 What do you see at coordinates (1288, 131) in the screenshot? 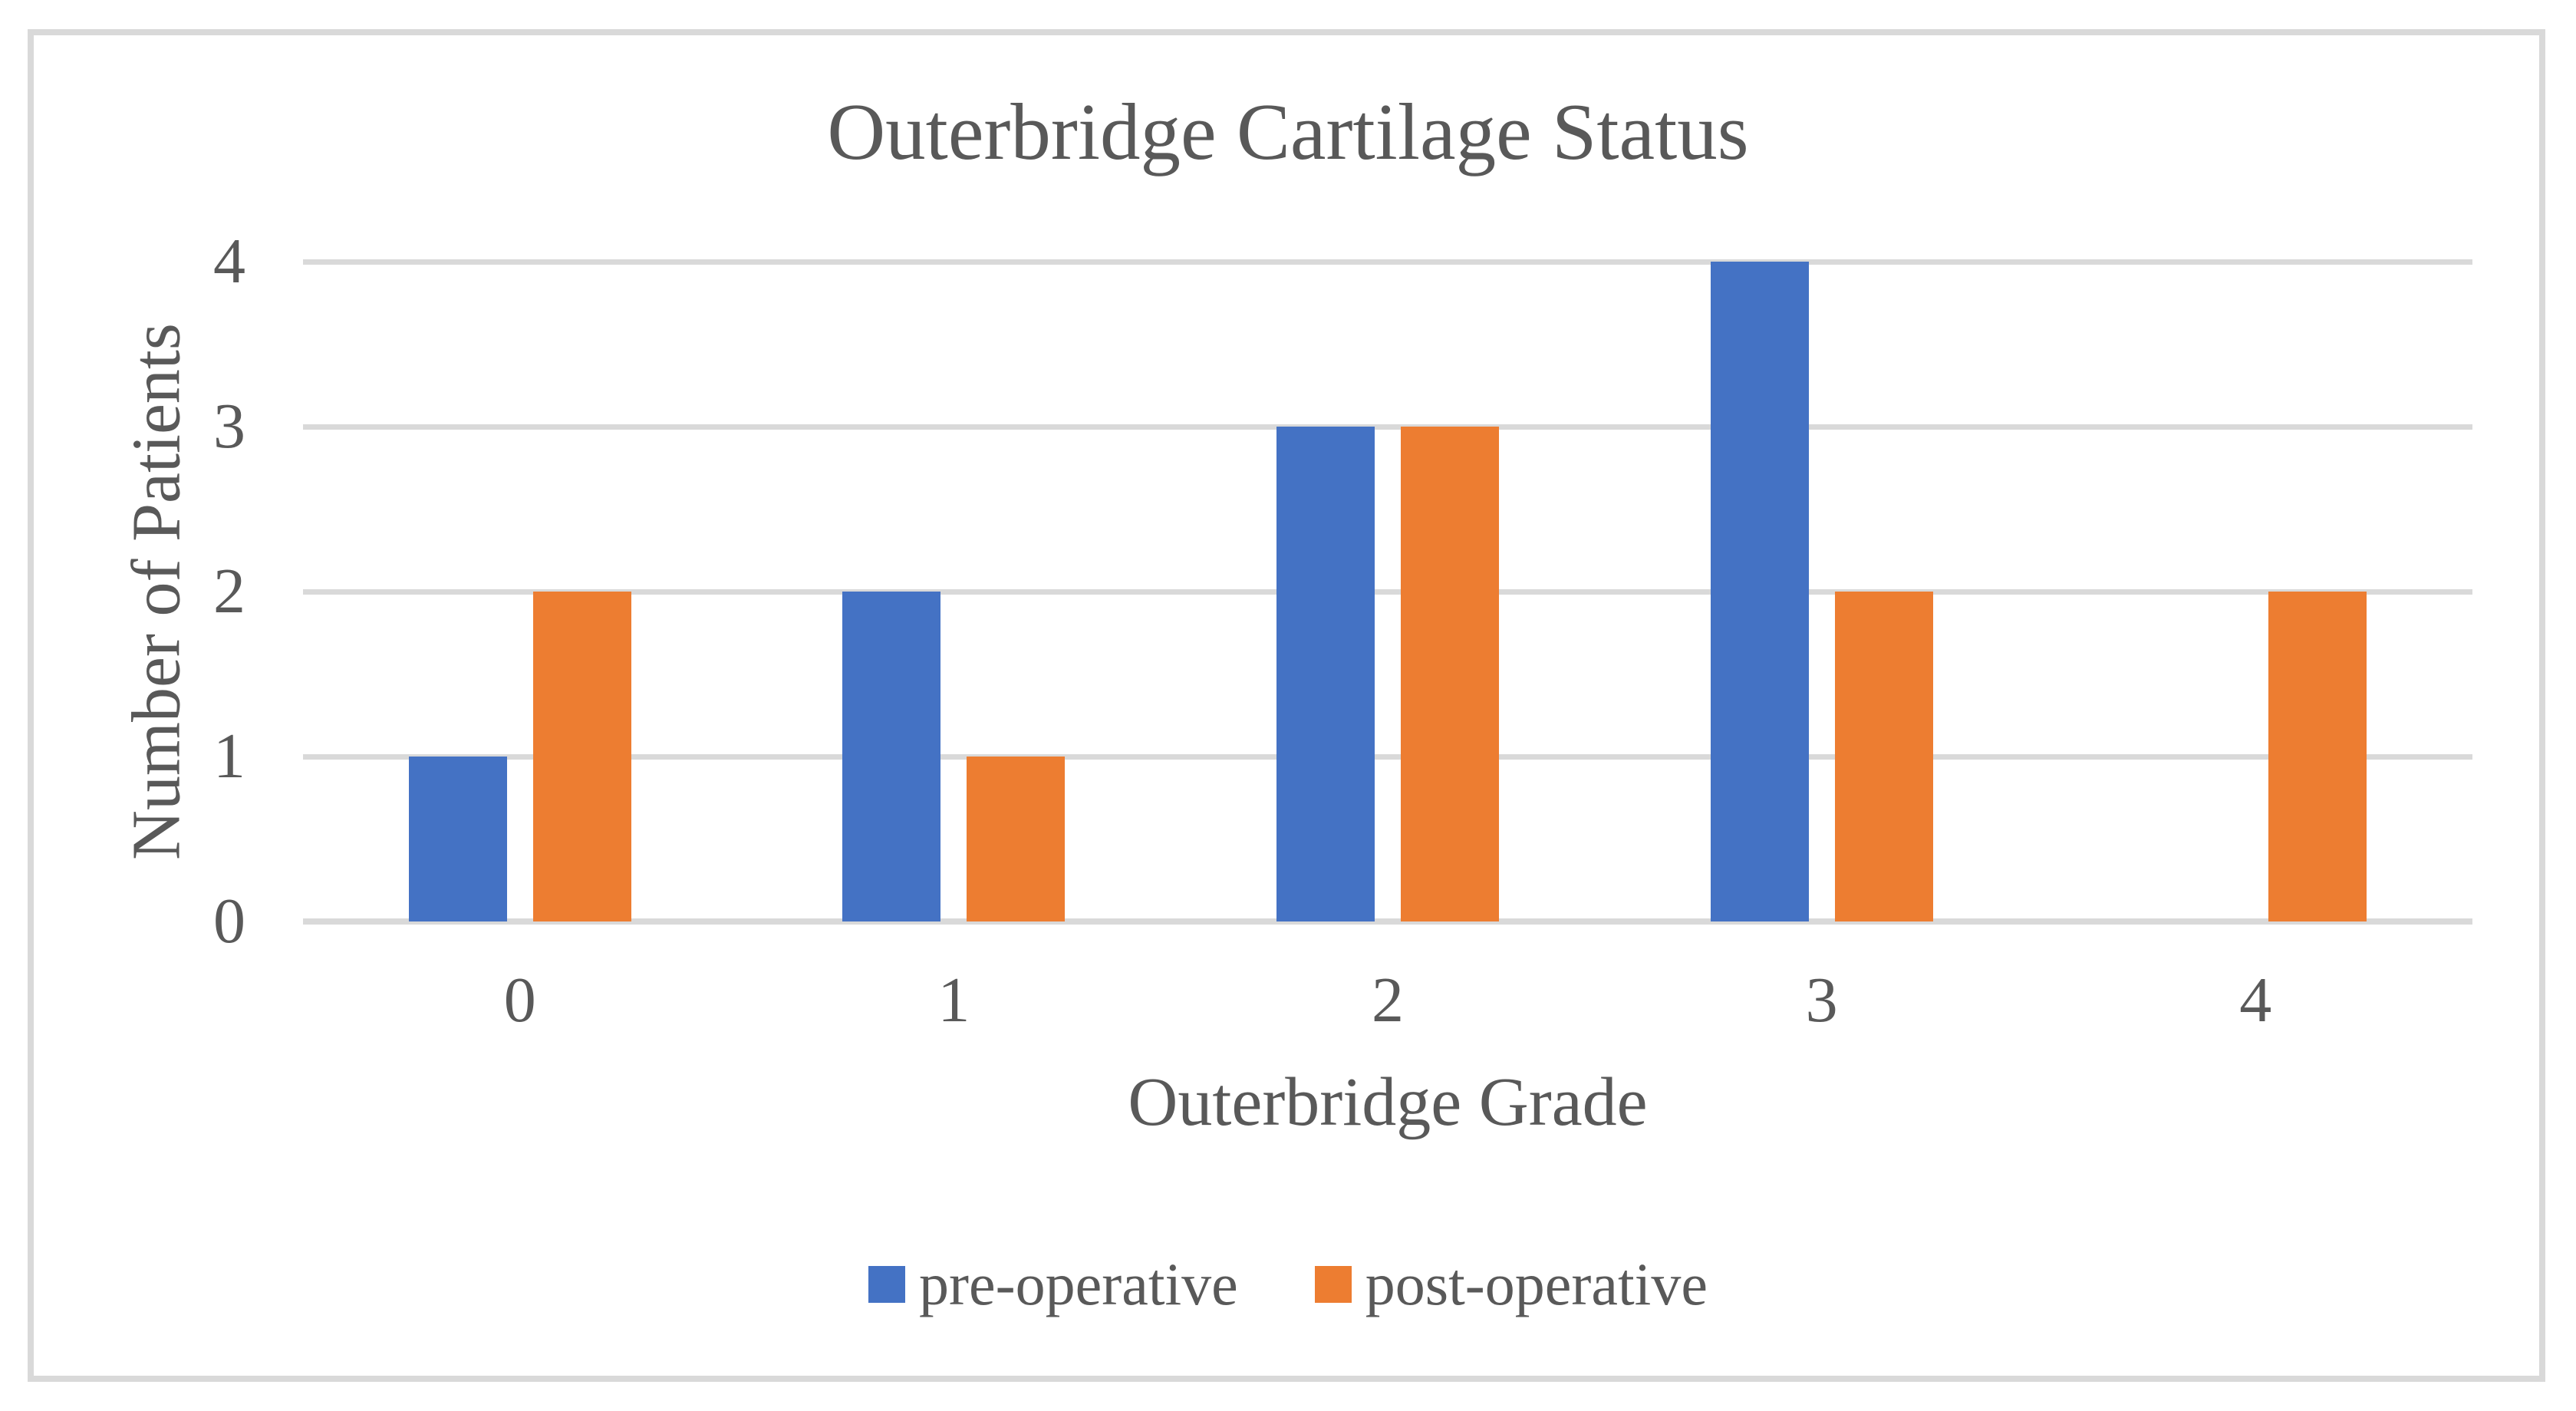
I see `chart-title: Outerbridge Cartilage Status` at bounding box center [1288, 131].